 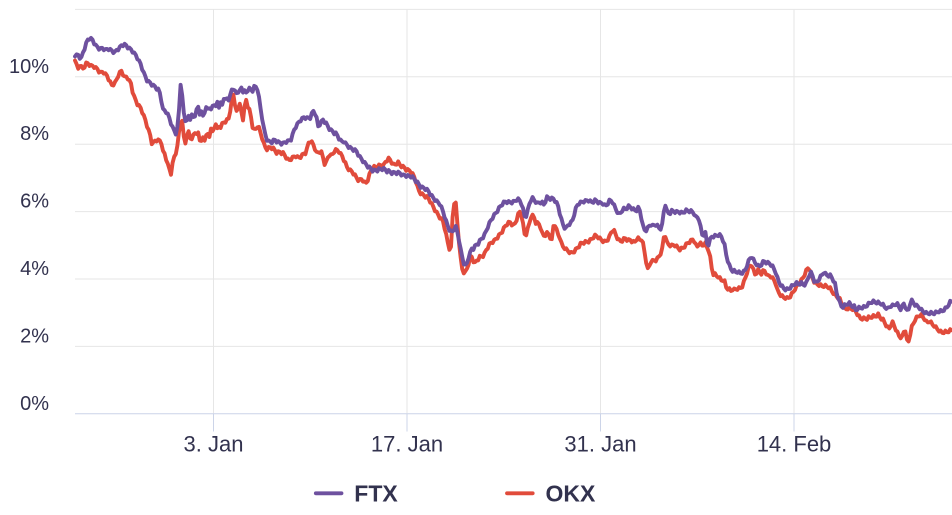 What do you see at coordinates (34, 336) in the screenshot?
I see `svg-text: 2%` at bounding box center [34, 336].